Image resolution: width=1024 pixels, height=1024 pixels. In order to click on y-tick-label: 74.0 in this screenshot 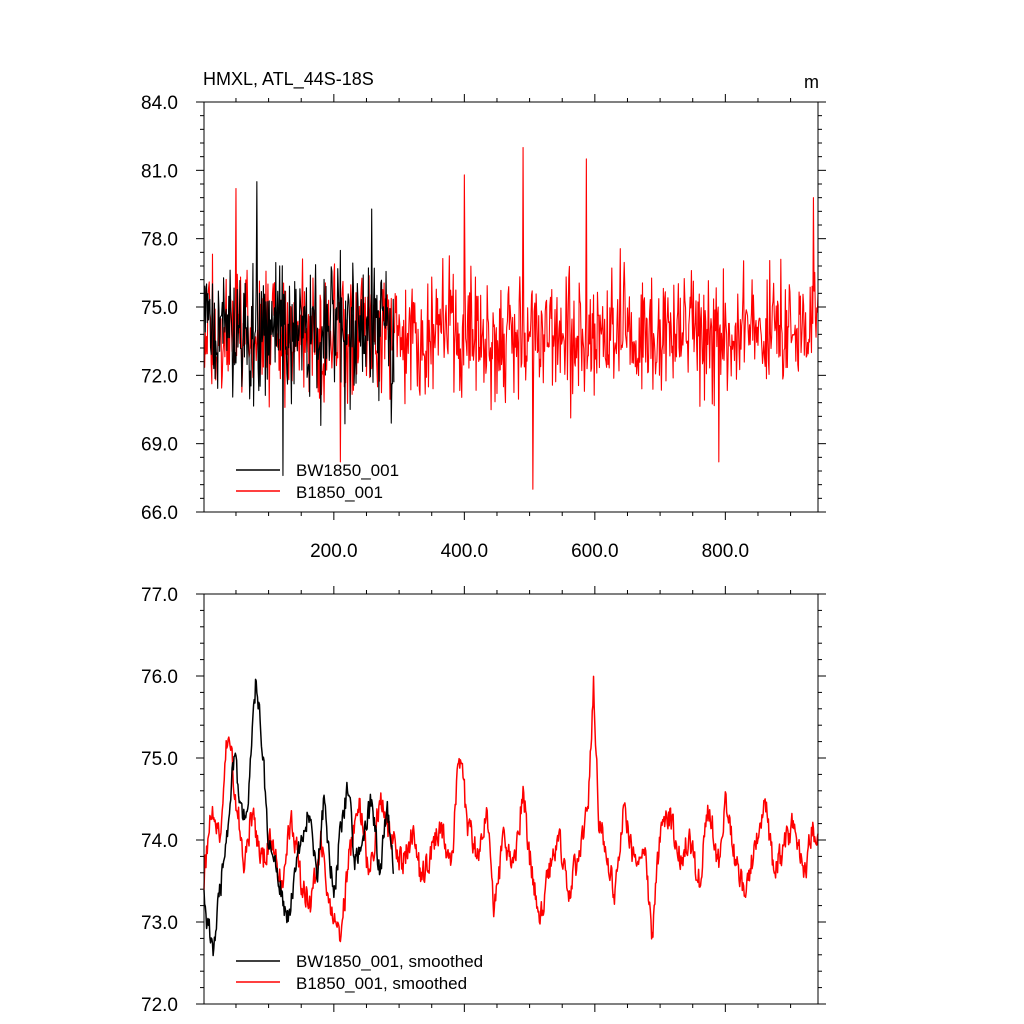, I will do `click(159, 841)`.